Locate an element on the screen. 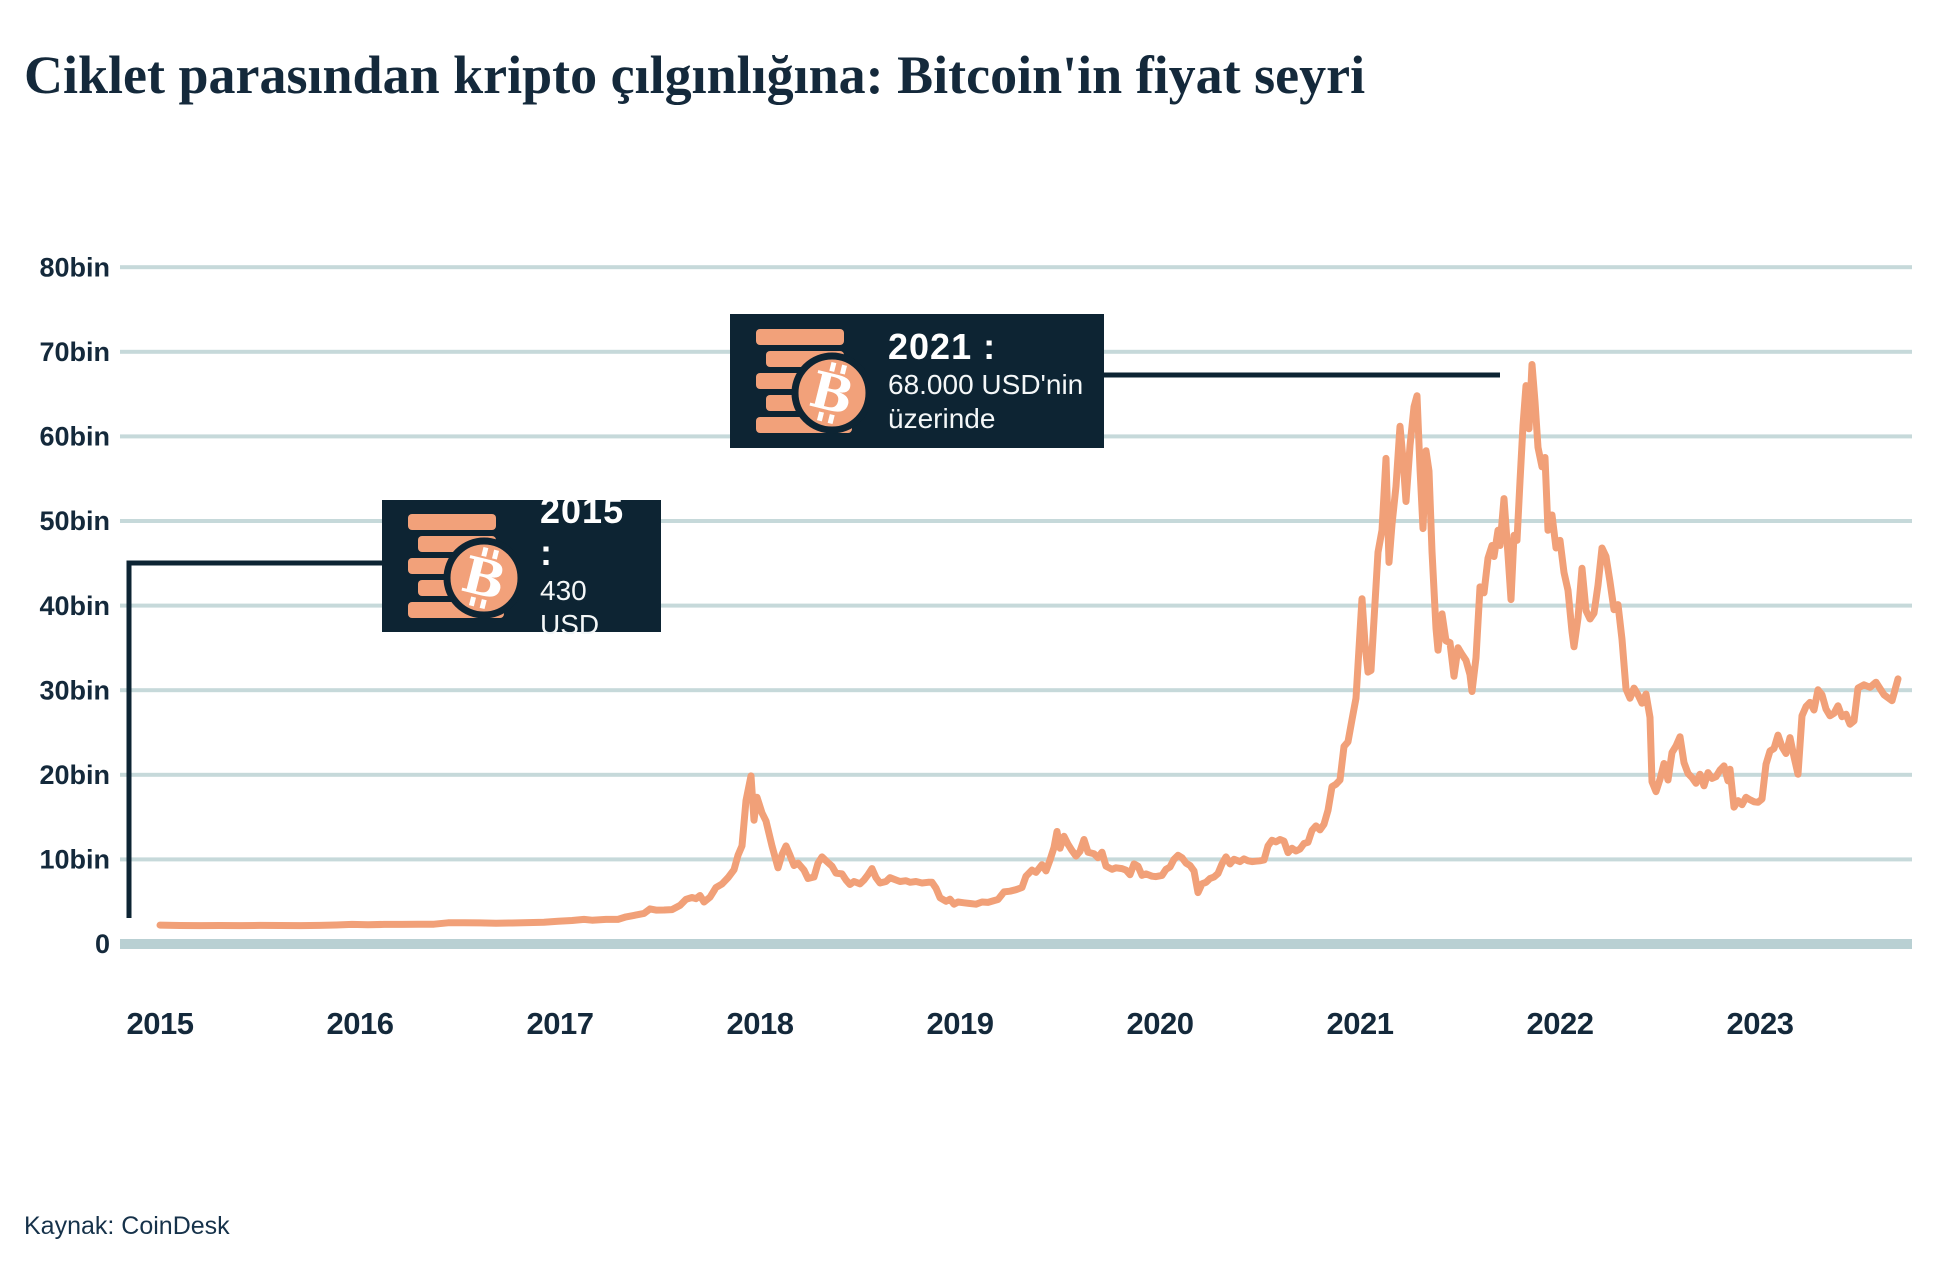 The width and height of the screenshot is (1940, 1271). gridline-80bin is located at coordinates (1016, 267).